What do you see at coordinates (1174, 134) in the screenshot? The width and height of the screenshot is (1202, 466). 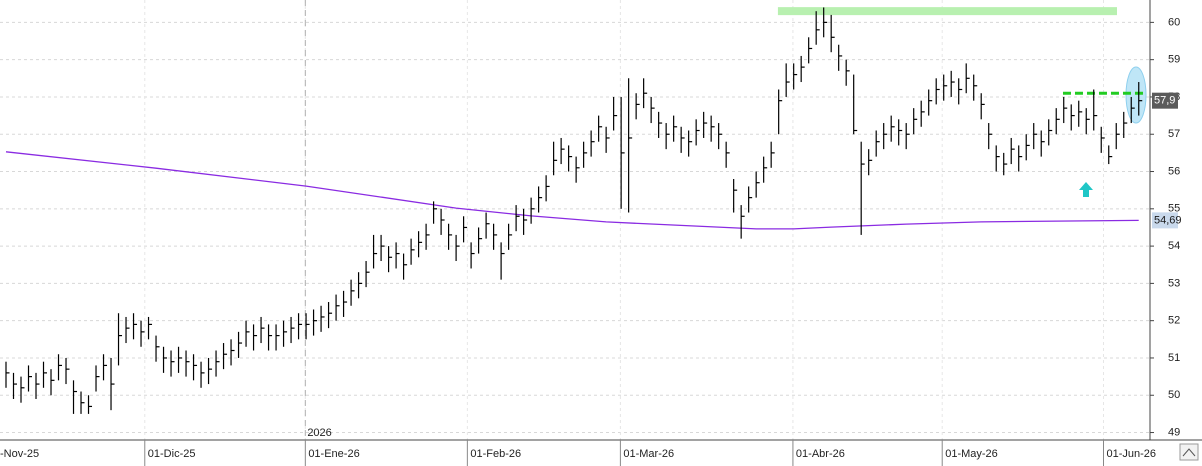 I see `y-tick-label: 57` at bounding box center [1174, 134].